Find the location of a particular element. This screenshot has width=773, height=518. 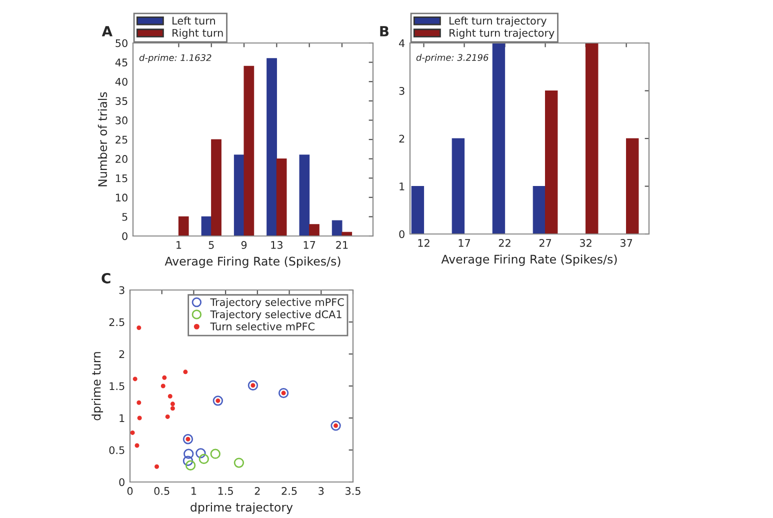

x-tick-label: 12 is located at coordinates (424, 243).